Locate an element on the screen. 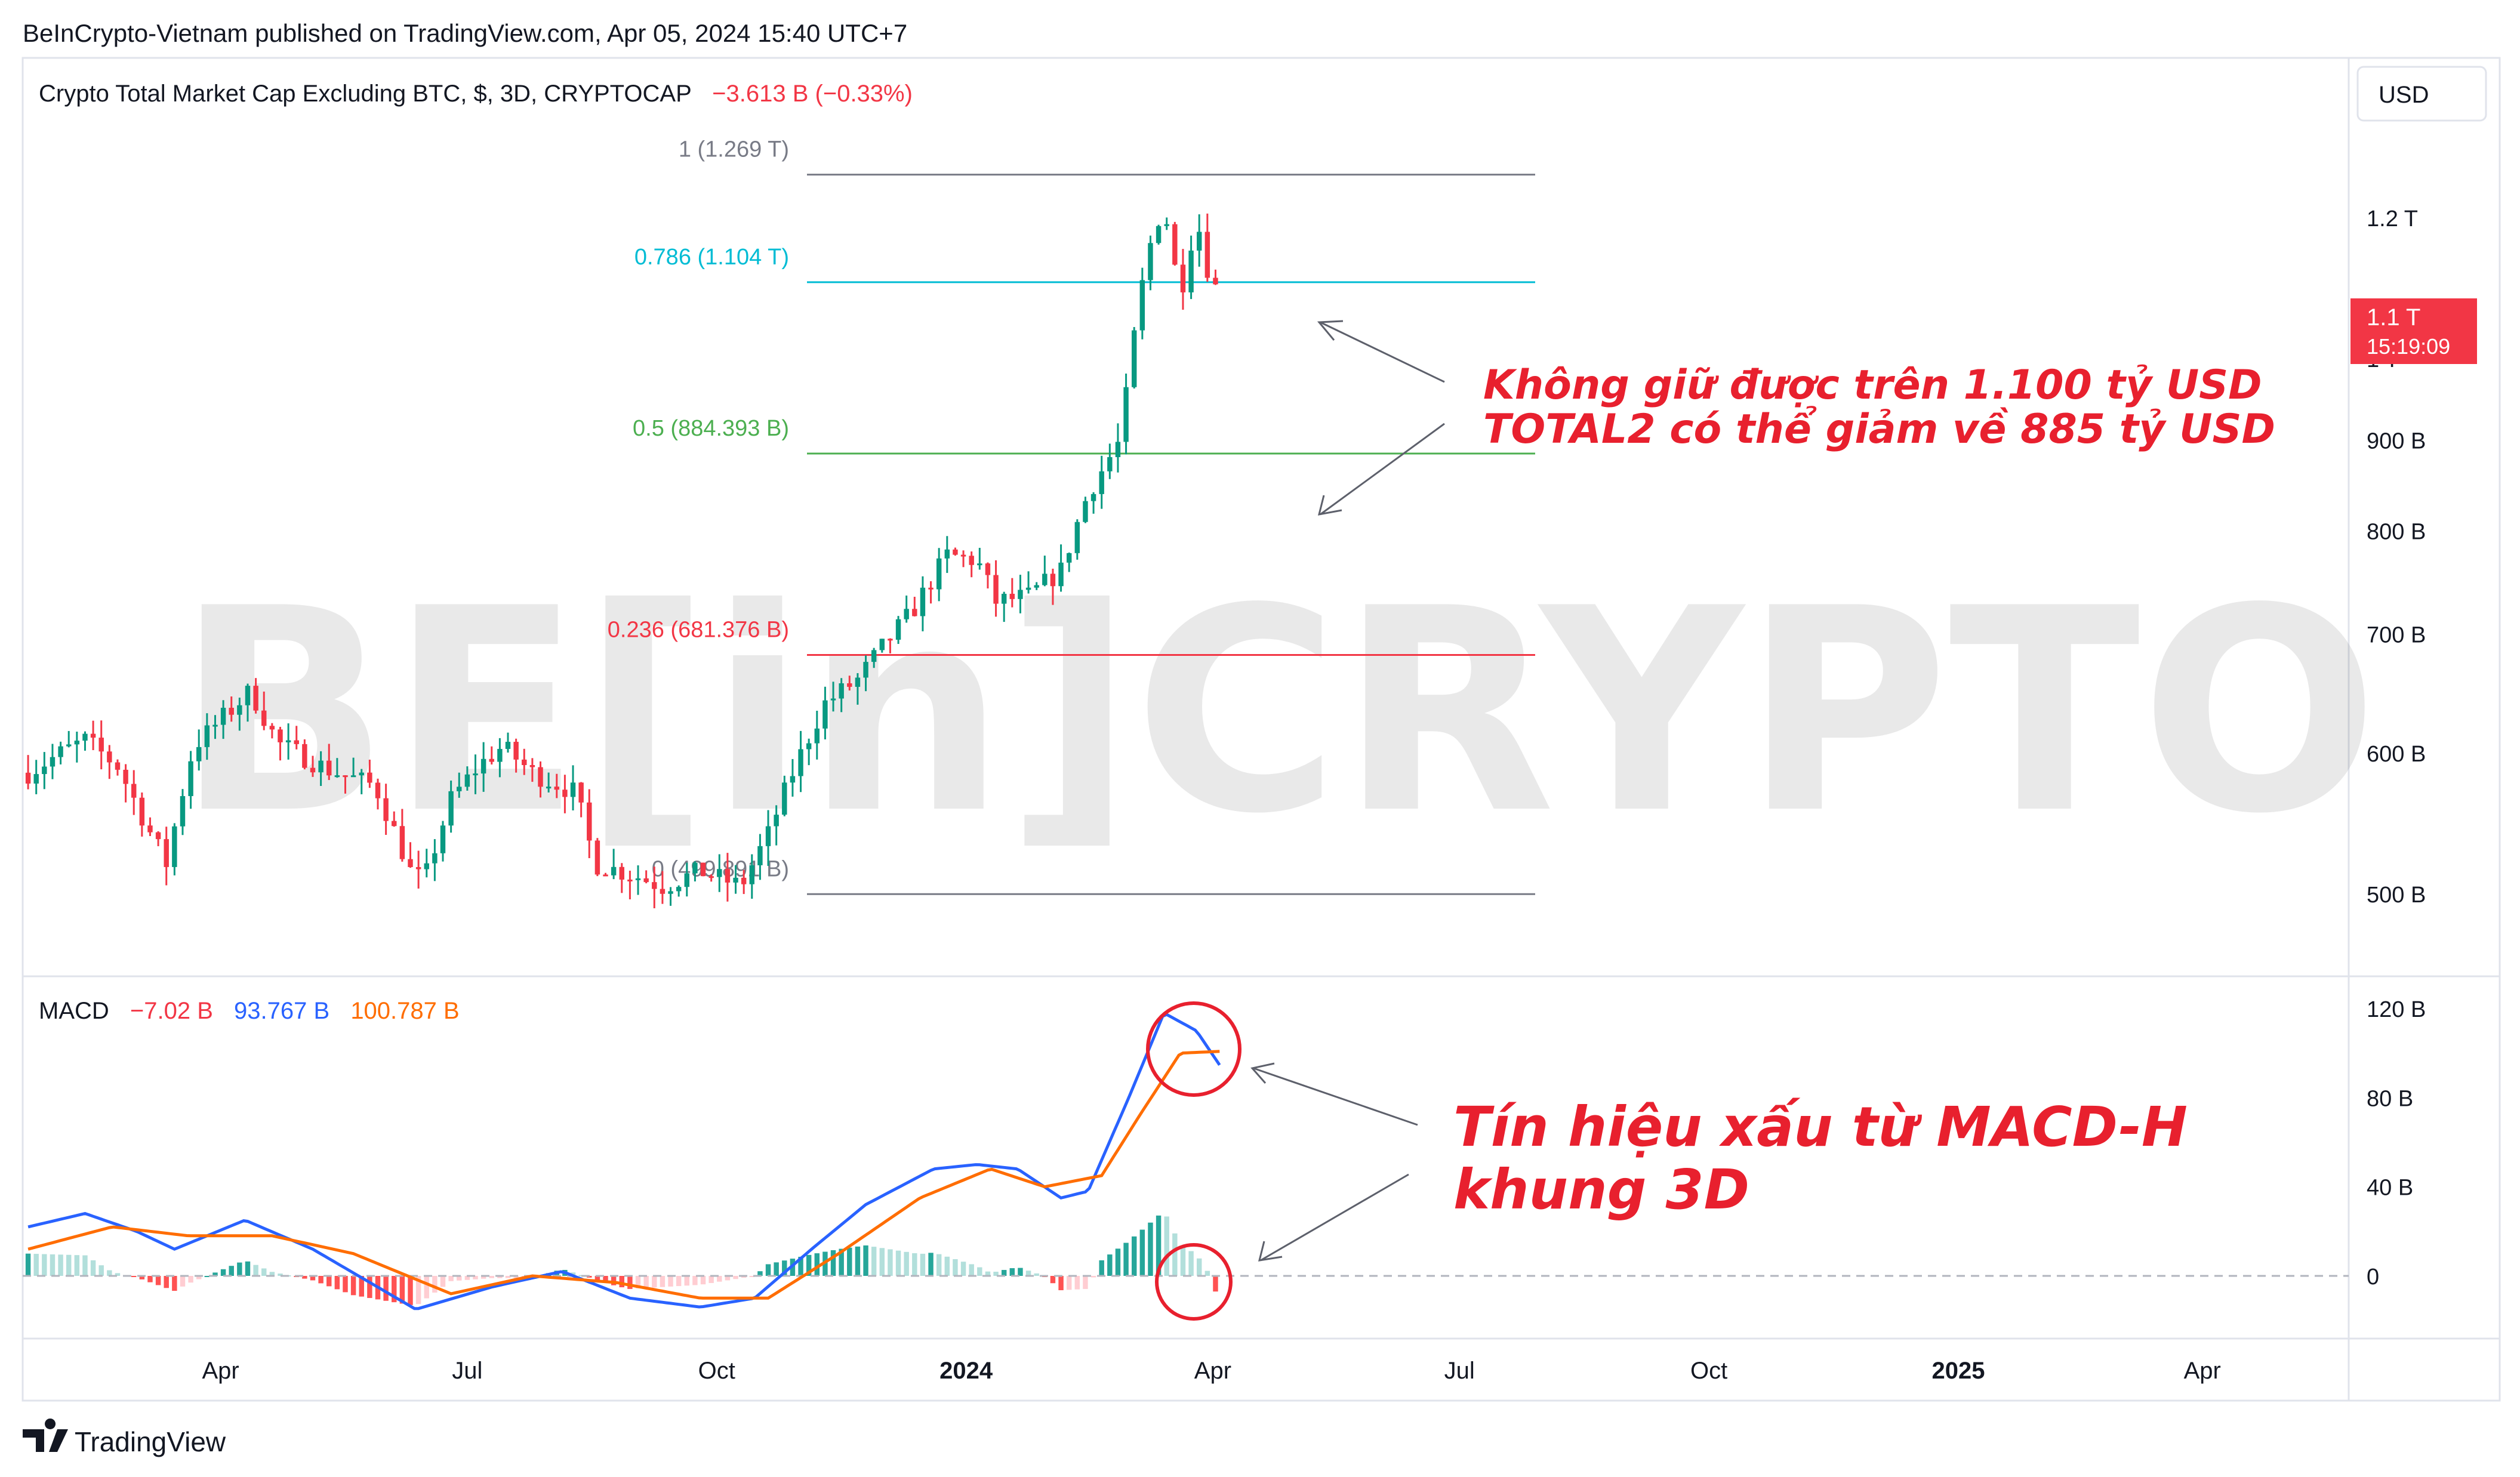 The image size is (2520, 1477). last-price-label: 1.1 T 15:19:09 is located at coordinates (2413, 331).